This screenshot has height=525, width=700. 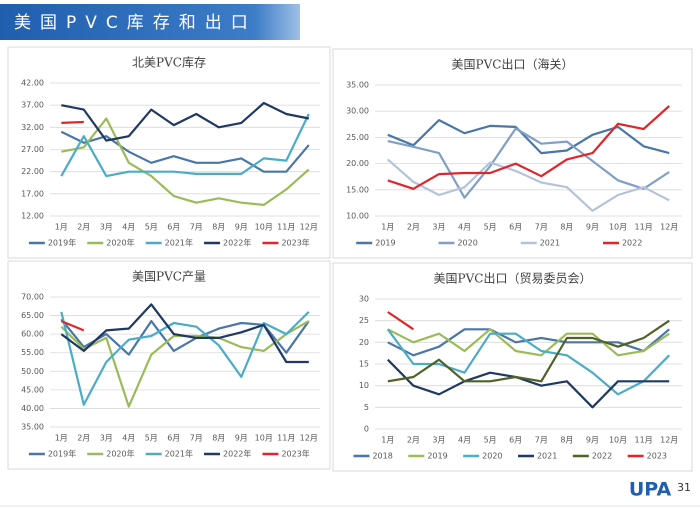 I want to click on y-tick-label: 10.00, so click(x=357, y=216).